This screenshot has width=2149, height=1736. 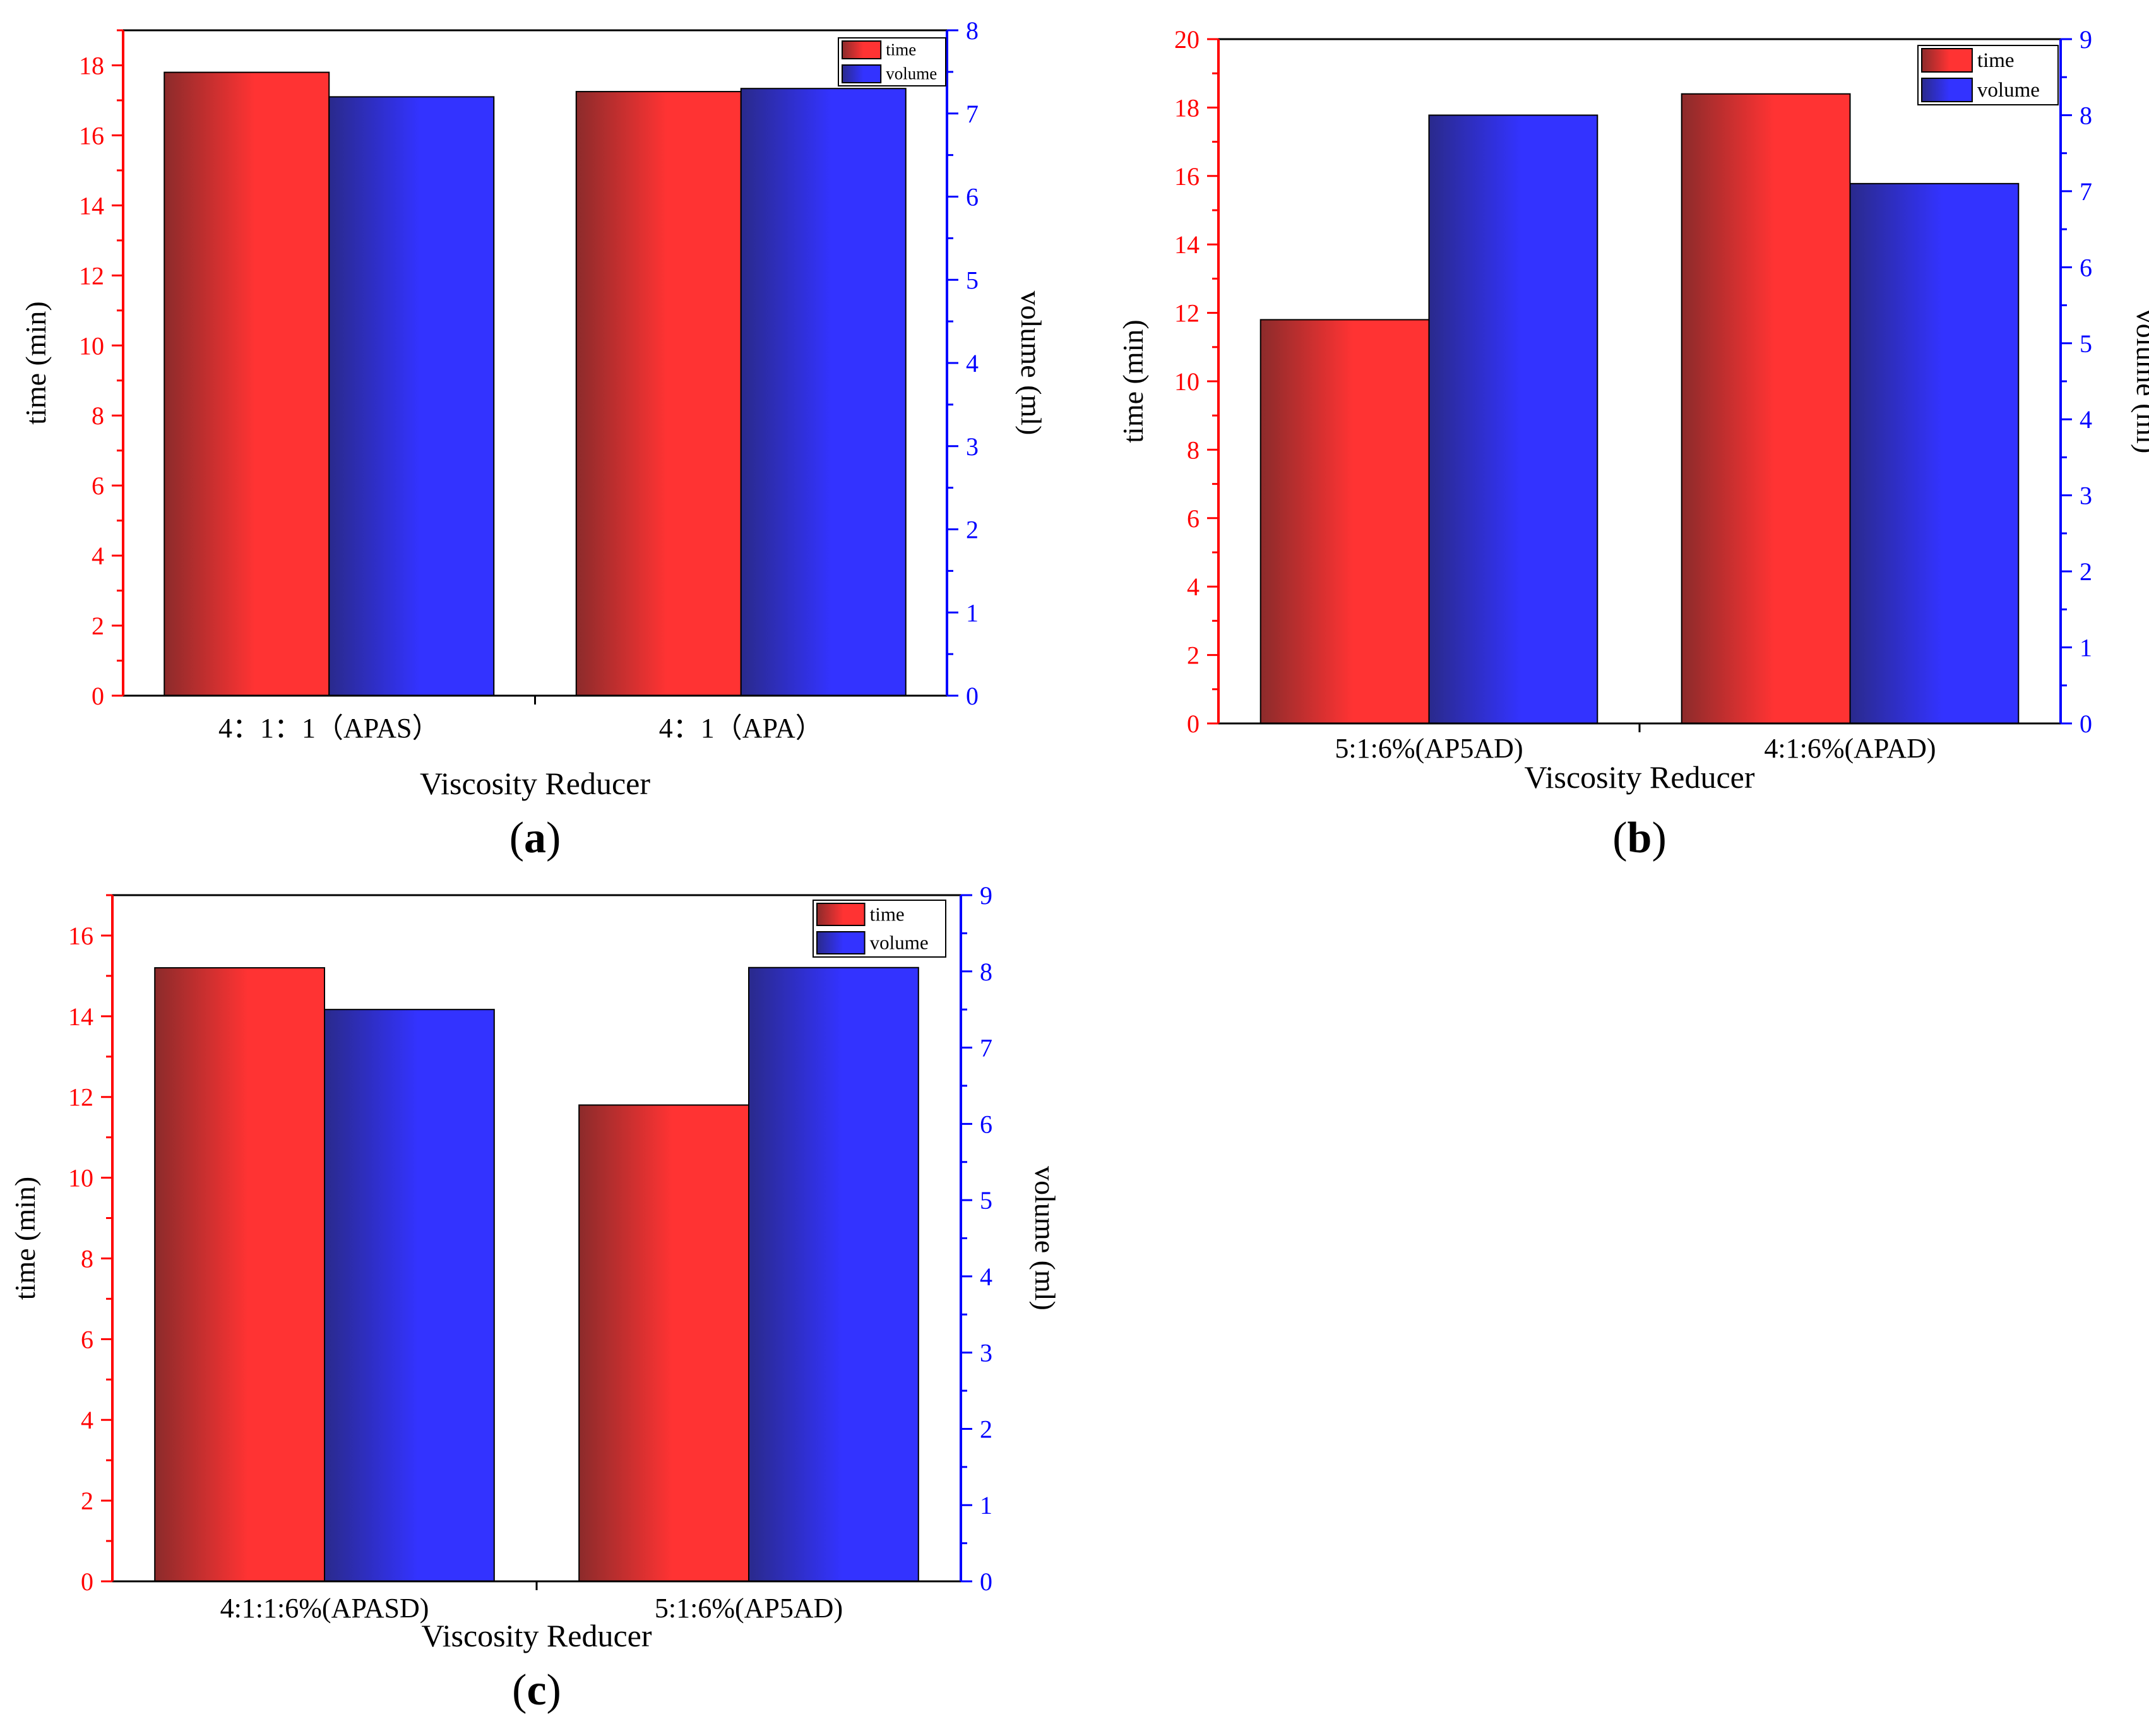 What do you see at coordinates (91, 66) in the screenshot?
I see `y-tick-label-left: 18` at bounding box center [91, 66].